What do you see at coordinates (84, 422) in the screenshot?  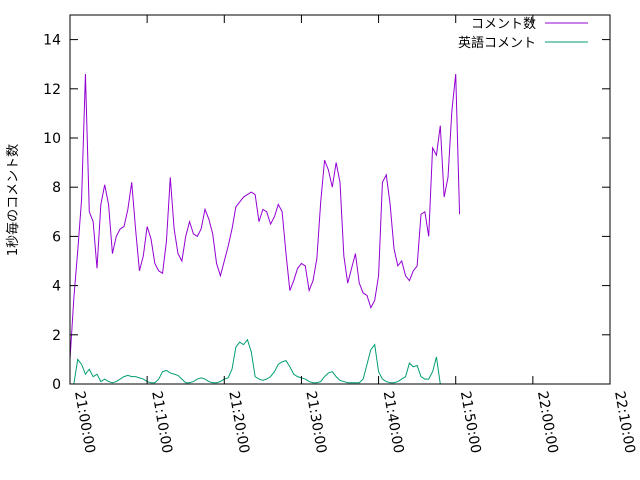 I see `x-tick-label: 21:00:00` at bounding box center [84, 422].